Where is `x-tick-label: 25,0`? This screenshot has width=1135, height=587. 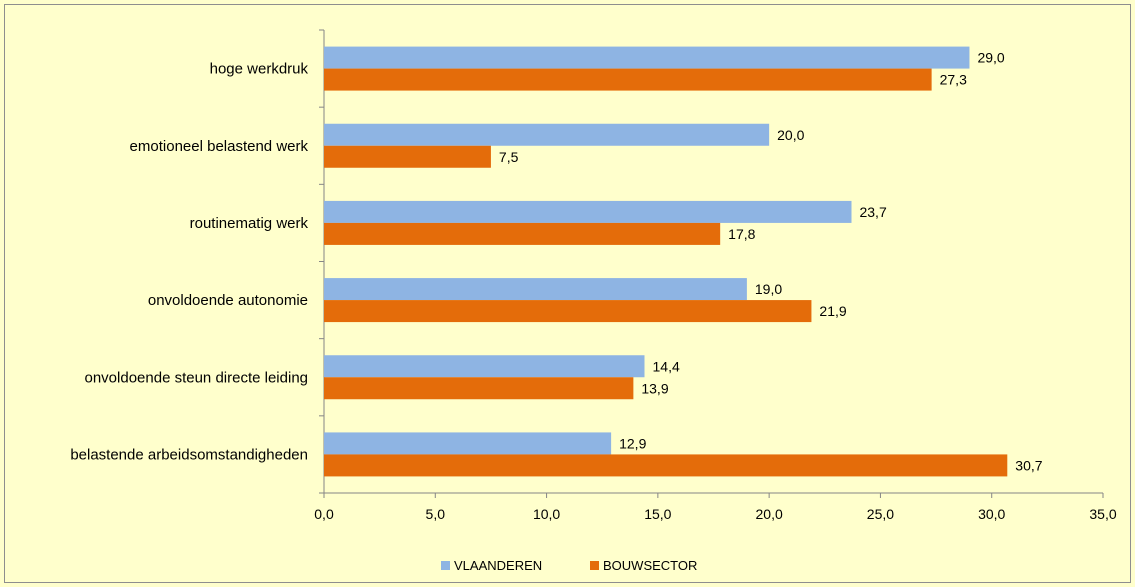 x-tick-label: 25,0 is located at coordinates (880, 514).